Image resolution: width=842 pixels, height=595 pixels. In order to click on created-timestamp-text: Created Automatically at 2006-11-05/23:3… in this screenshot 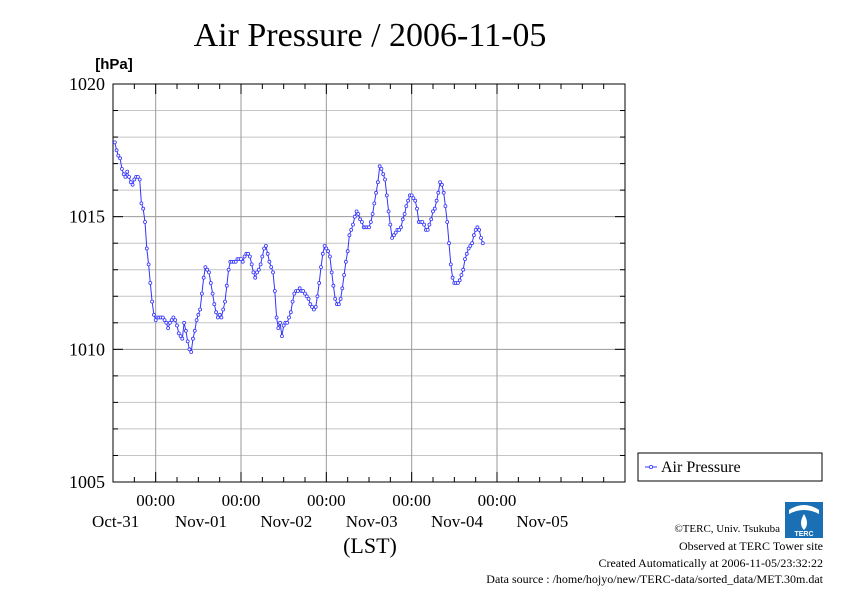, I will do `click(710, 563)`.